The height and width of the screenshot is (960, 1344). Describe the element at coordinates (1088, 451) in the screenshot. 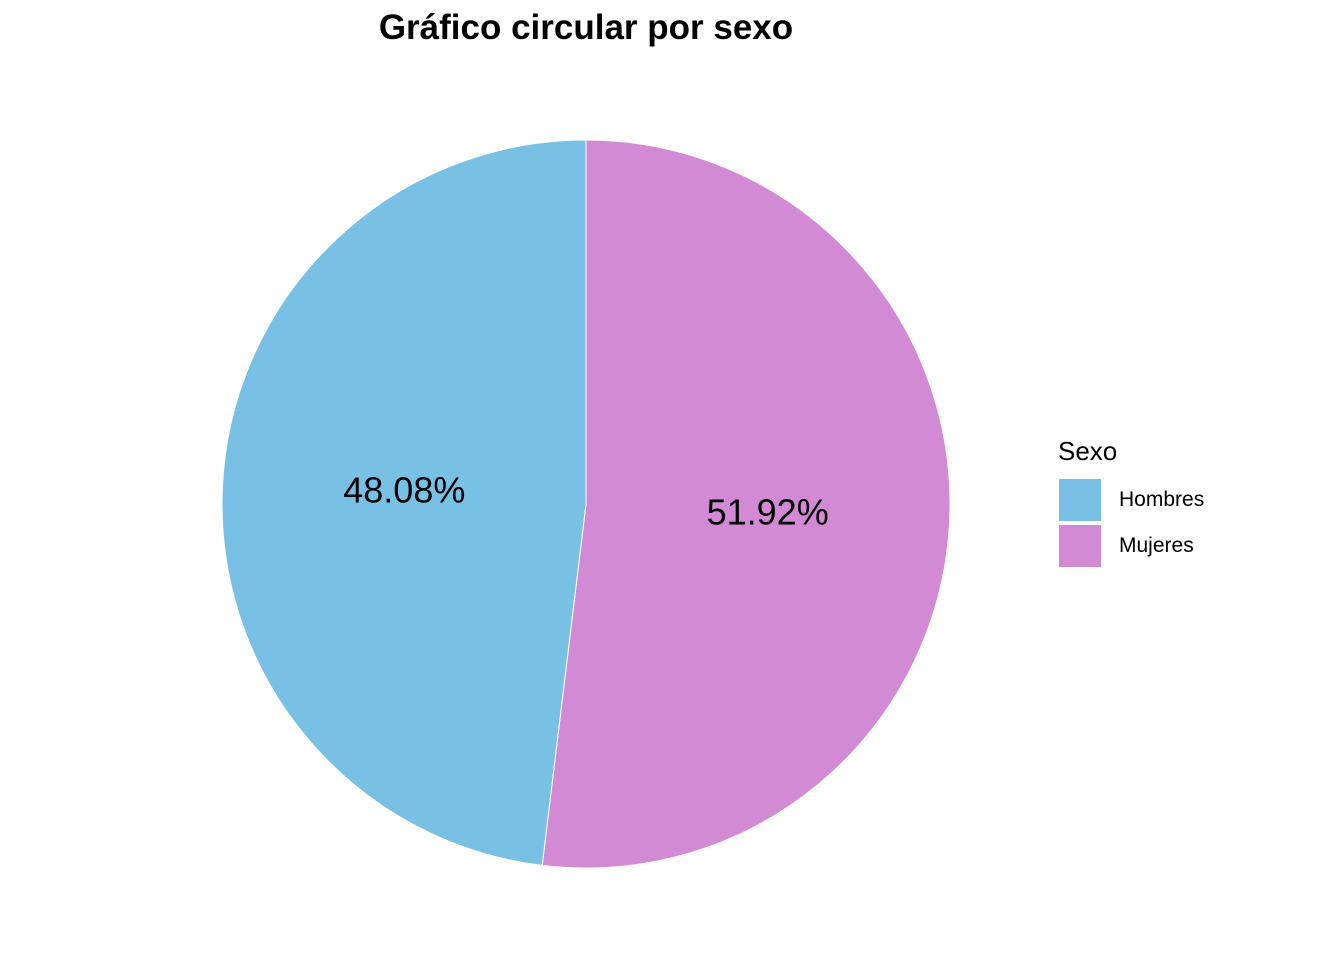

I see `legend-title: Sexo` at that location.